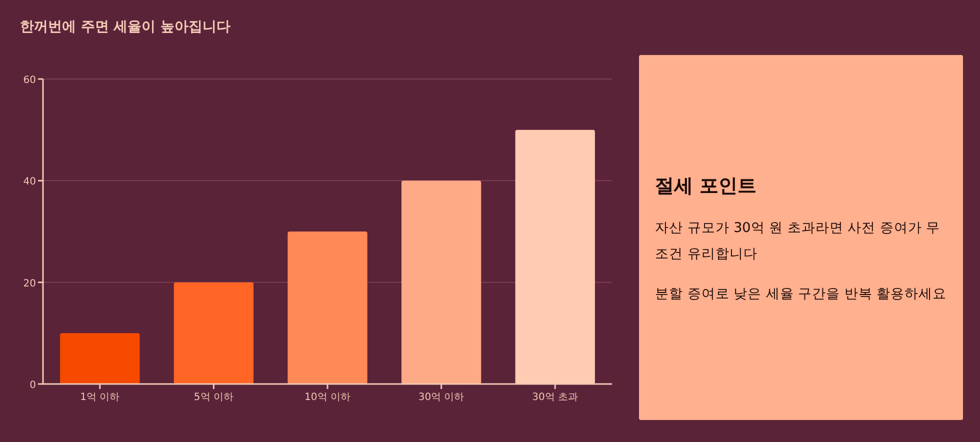 This screenshot has height=442, width=980. Describe the element at coordinates (33, 385) in the screenshot. I see `y-tick-label: 0` at that location.